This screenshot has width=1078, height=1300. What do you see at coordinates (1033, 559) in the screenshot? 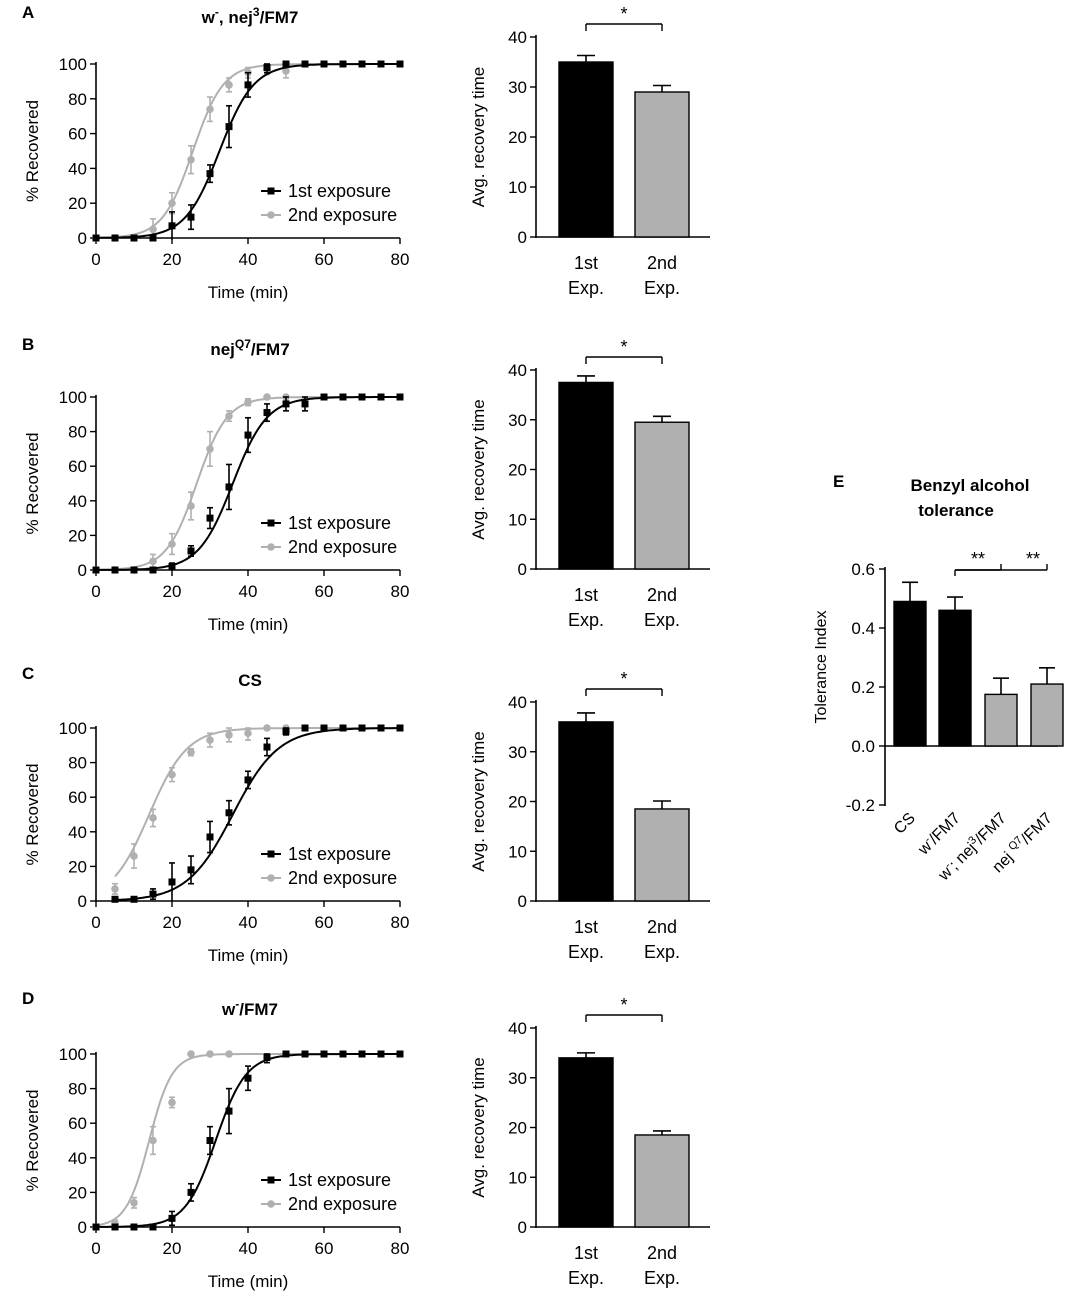
I see `significance-label: **` at bounding box center [1033, 559].